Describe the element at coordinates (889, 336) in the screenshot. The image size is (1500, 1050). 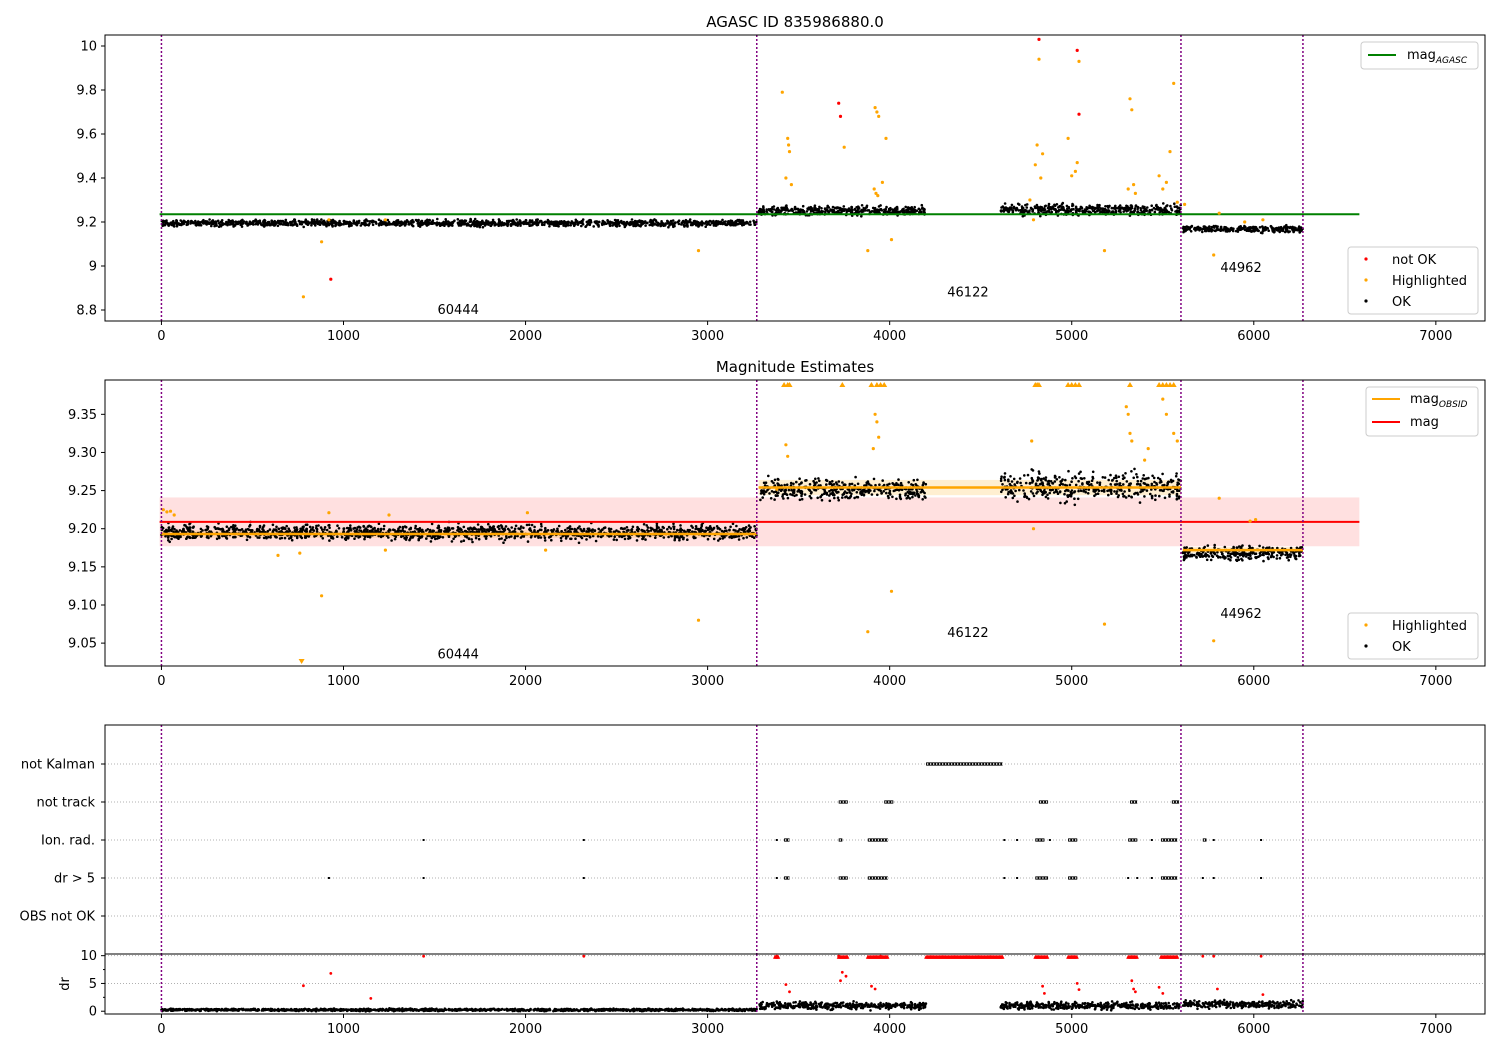
I see `agasc-xtick-label-4: 4000` at that location.